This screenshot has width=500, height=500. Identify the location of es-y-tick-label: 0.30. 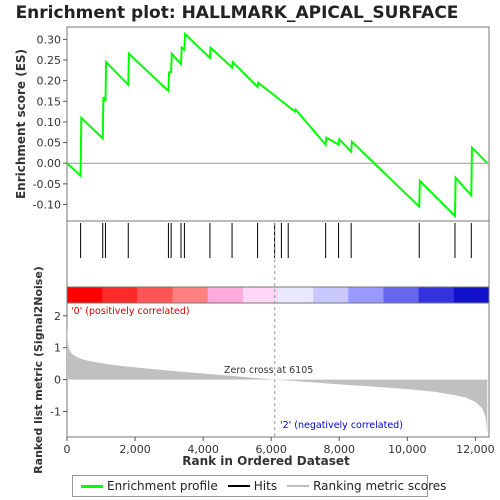
(49, 39).